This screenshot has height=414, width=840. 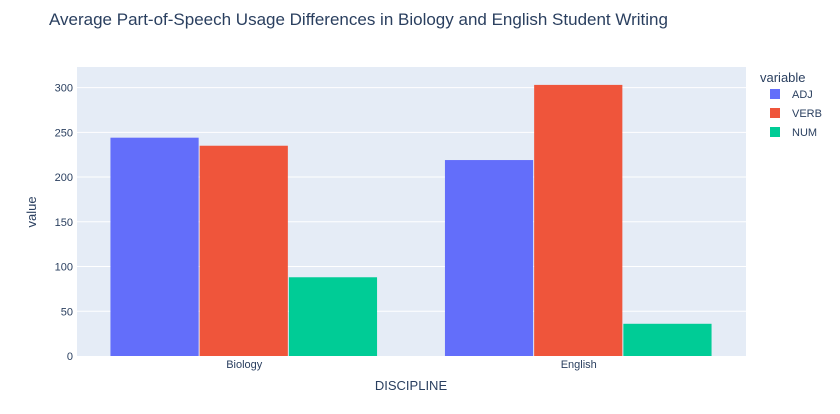 I want to click on bar-num-english, so click(x=667, y=339).